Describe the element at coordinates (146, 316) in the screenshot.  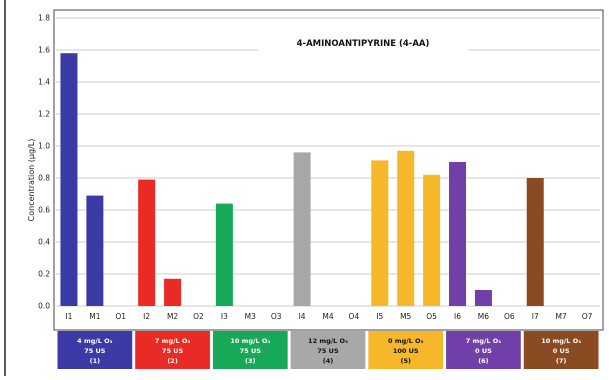
I see `x-tick-label: I2` at that location.